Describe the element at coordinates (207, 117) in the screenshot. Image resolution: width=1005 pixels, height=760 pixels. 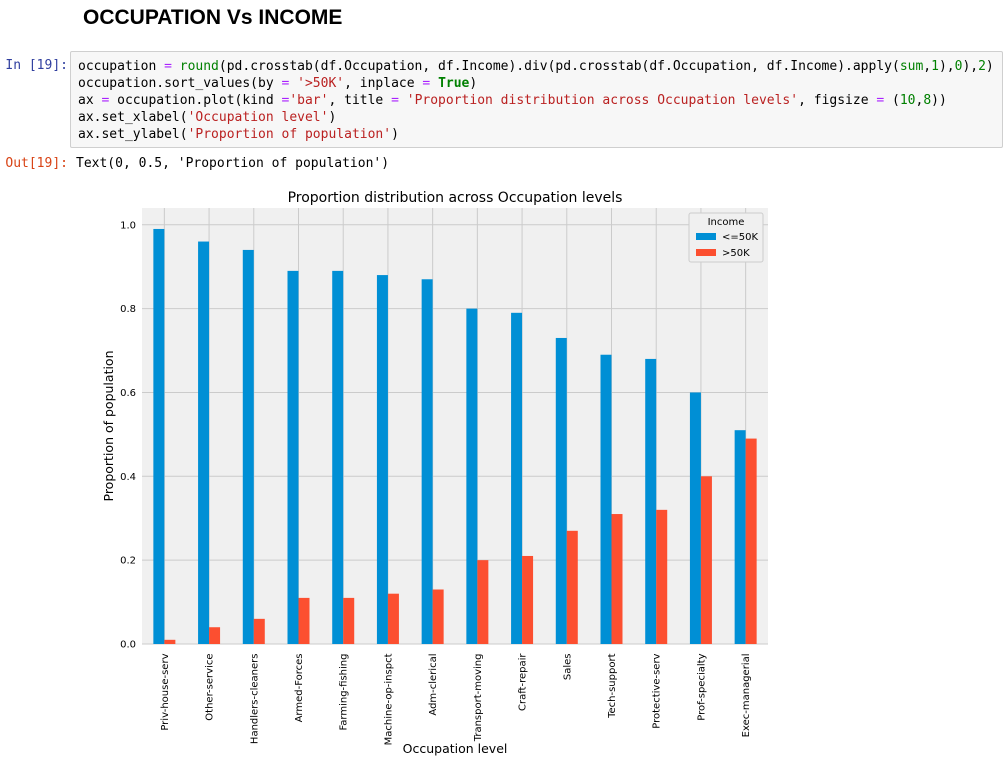
I see `code-line: ax.set_xlabel('Occupation level')` at that location.